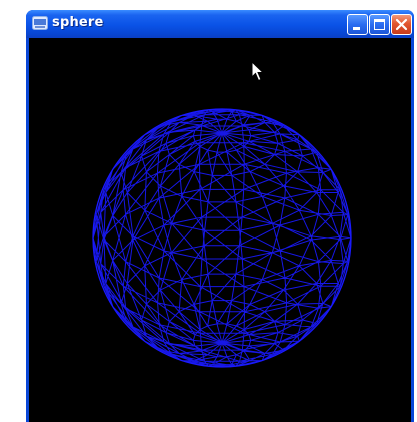 This screenshot has width=417, height=422. What do you see at coordinates (258, 71) in the screenshot?
I see `mouse-pointer-icon` at bounding box center [258, 71].